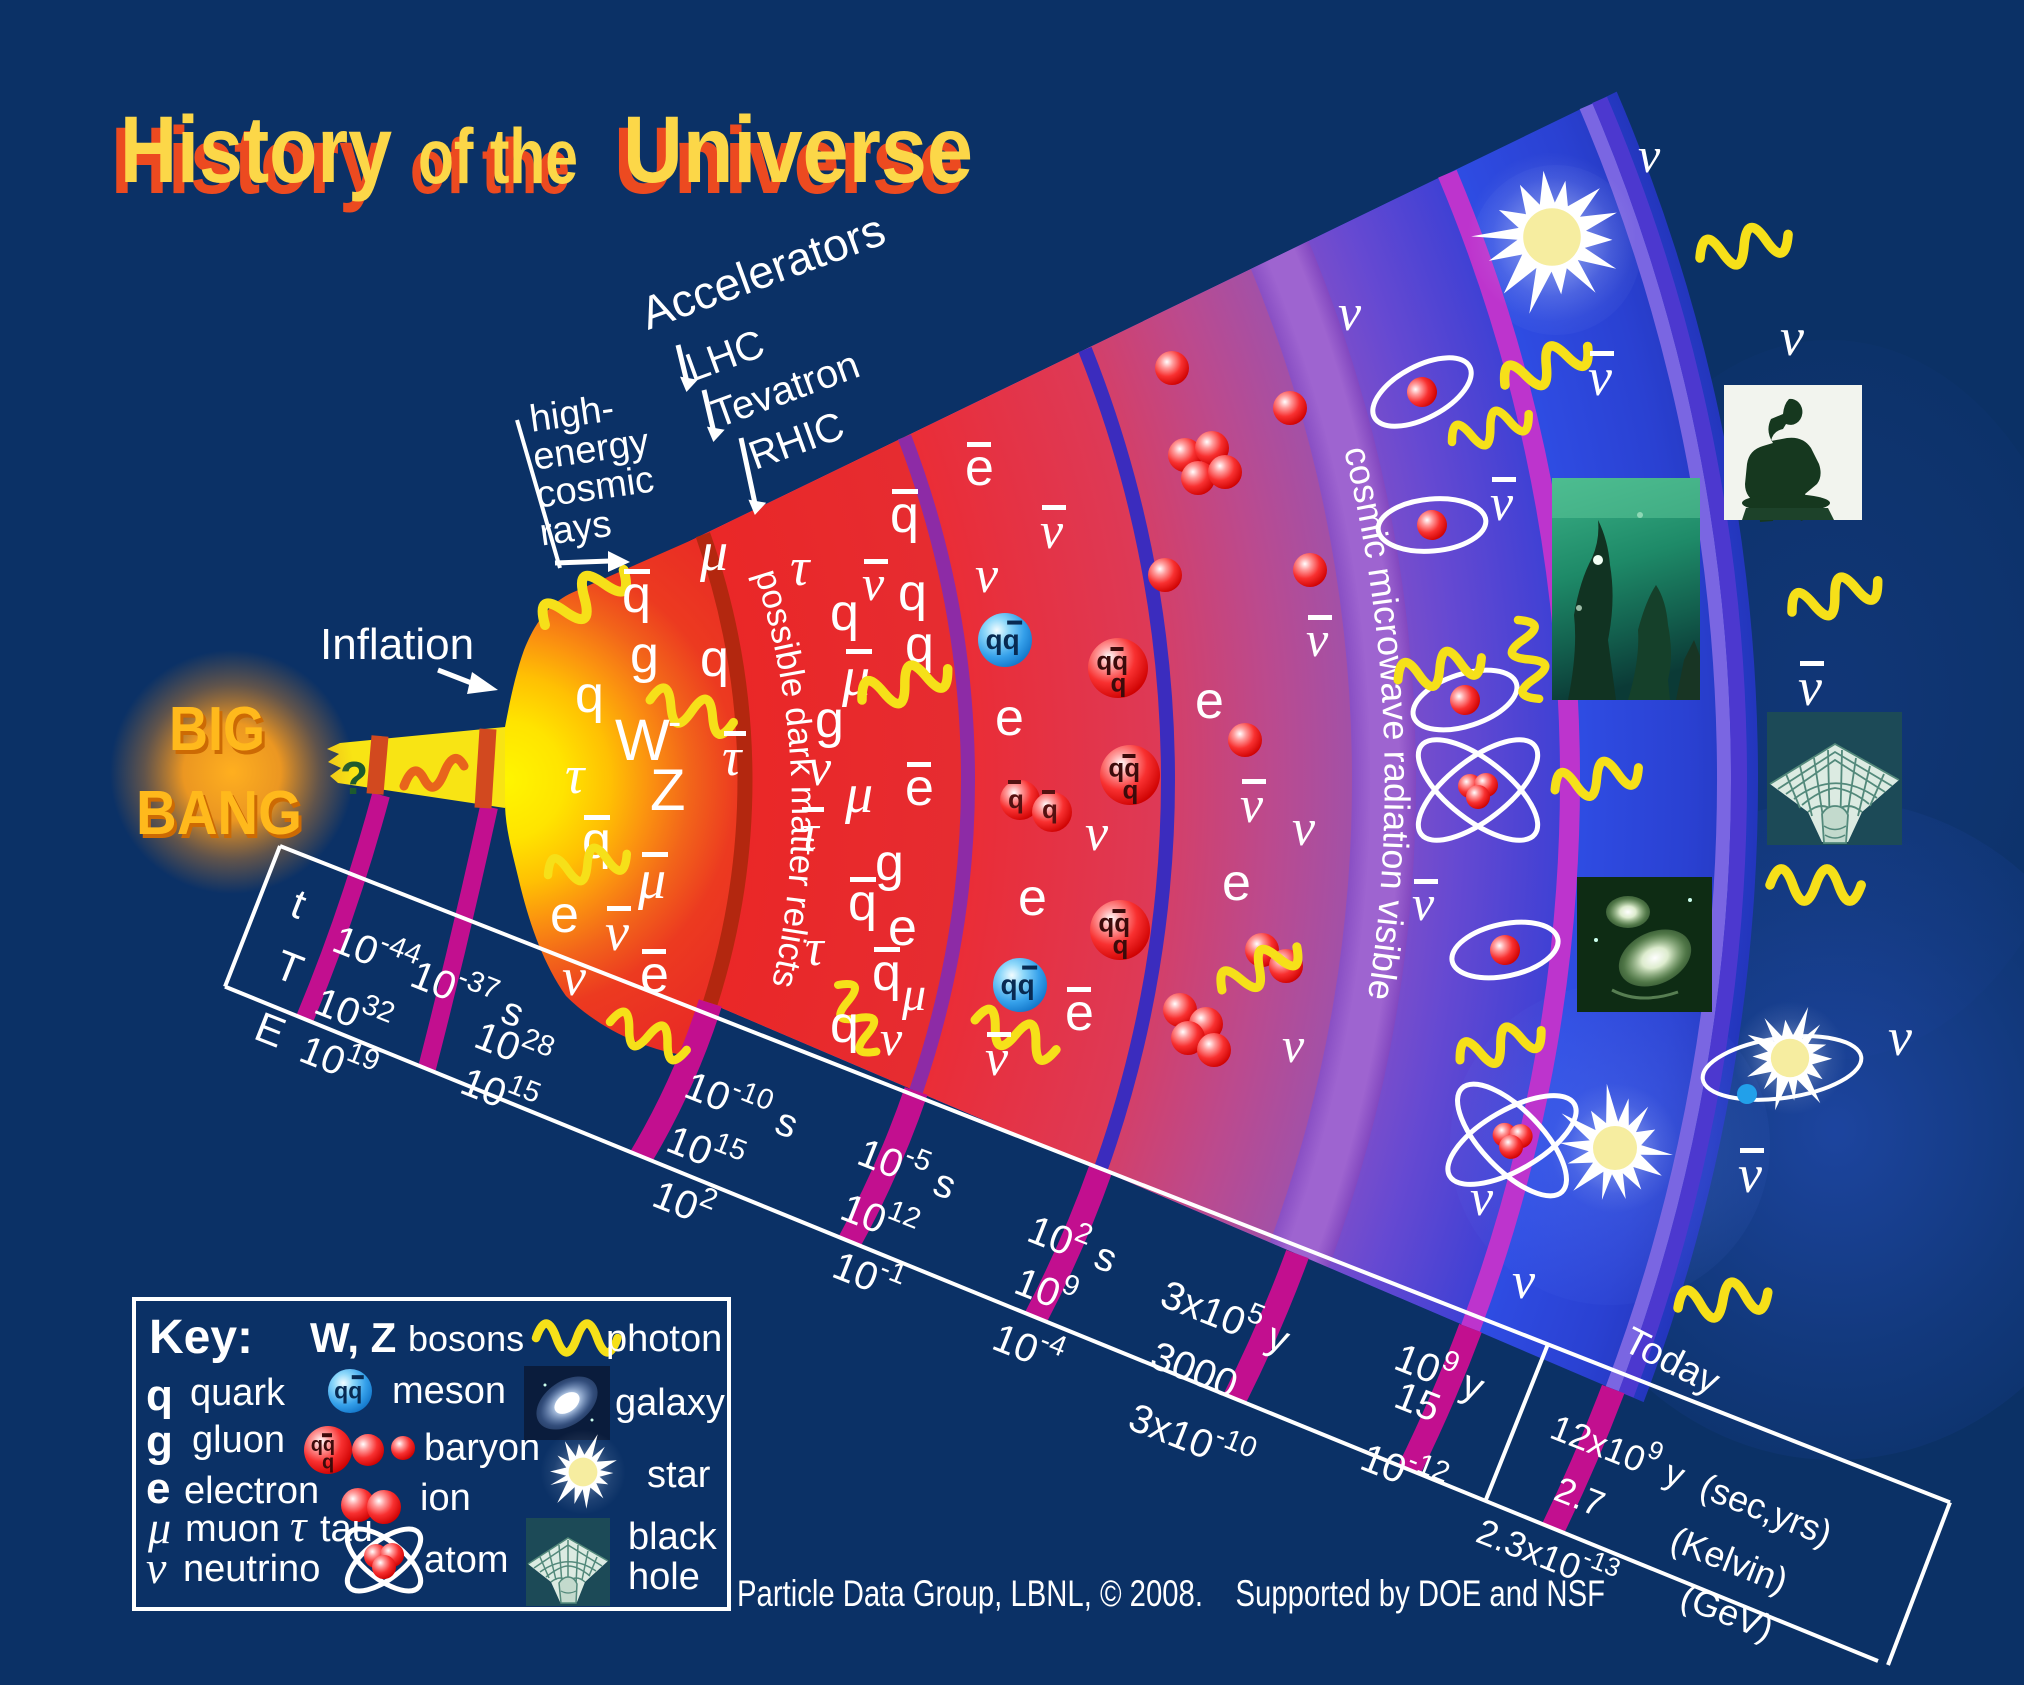  Describe the element at coordinates (238, 1440) in the screenshot. I see `svg-text: gluon` at that location.